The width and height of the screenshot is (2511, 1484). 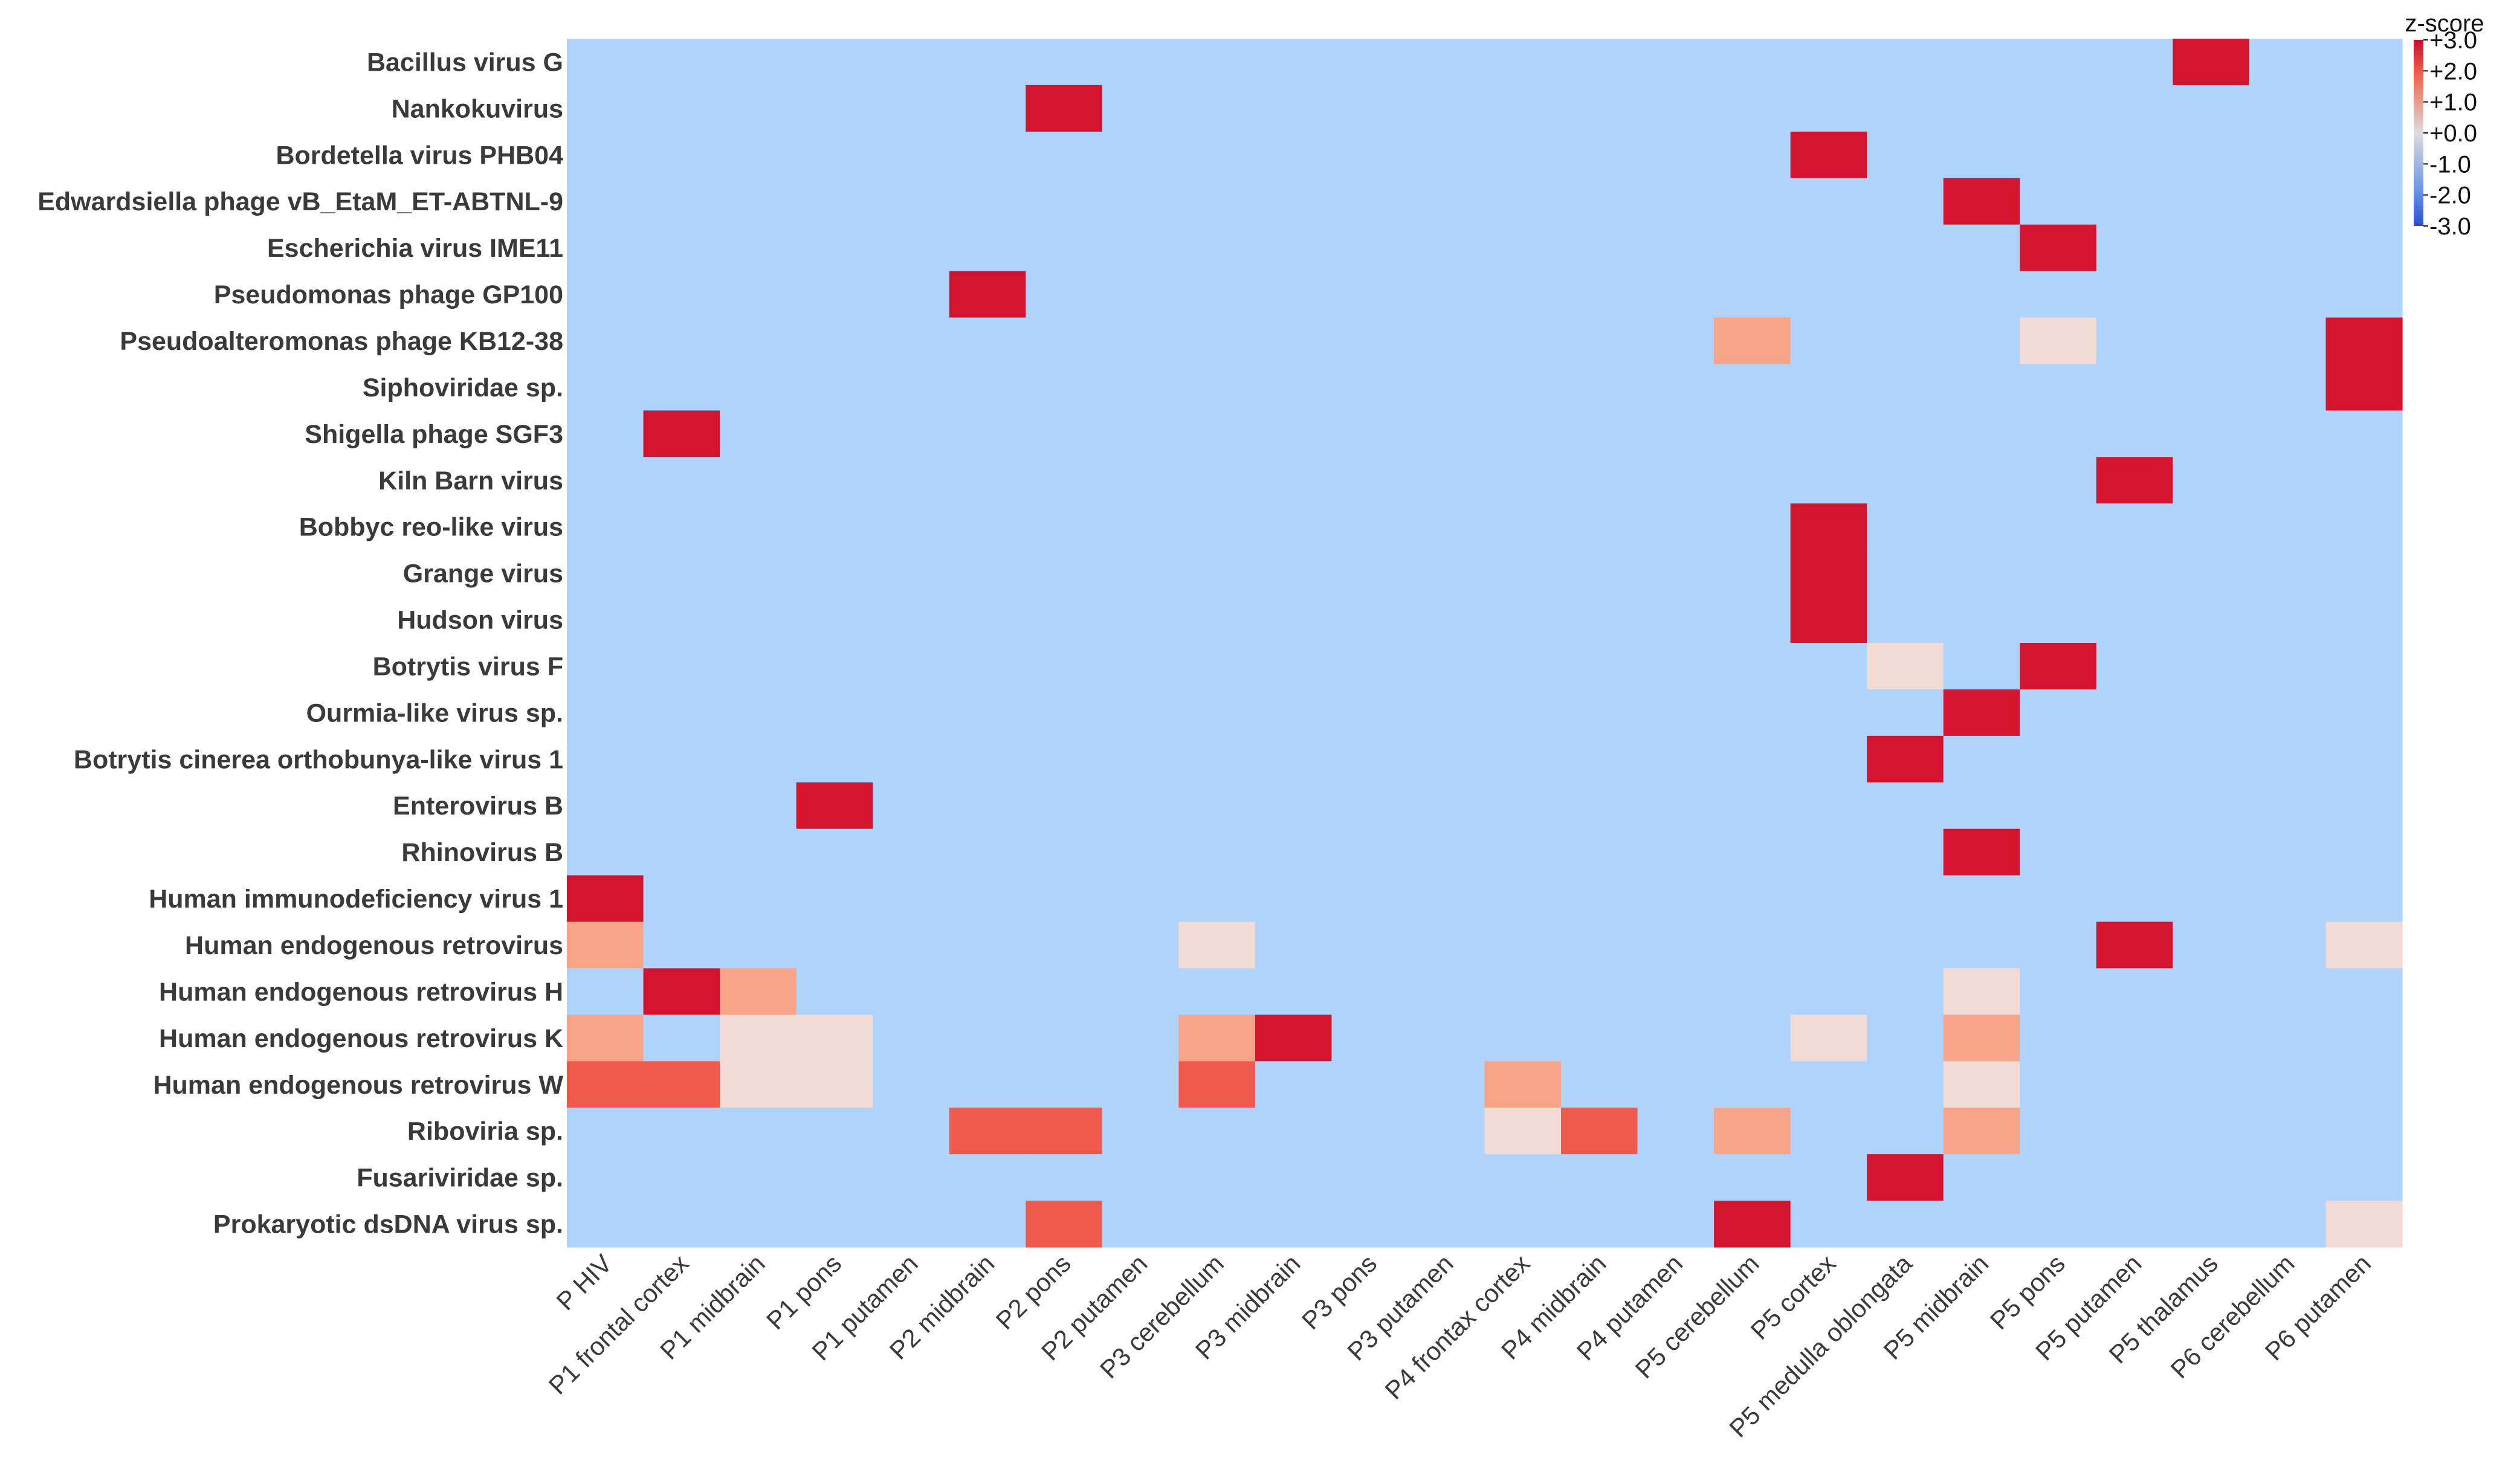 I want to click on row-label: Riboviria sp., so click(x=485, y=1131).